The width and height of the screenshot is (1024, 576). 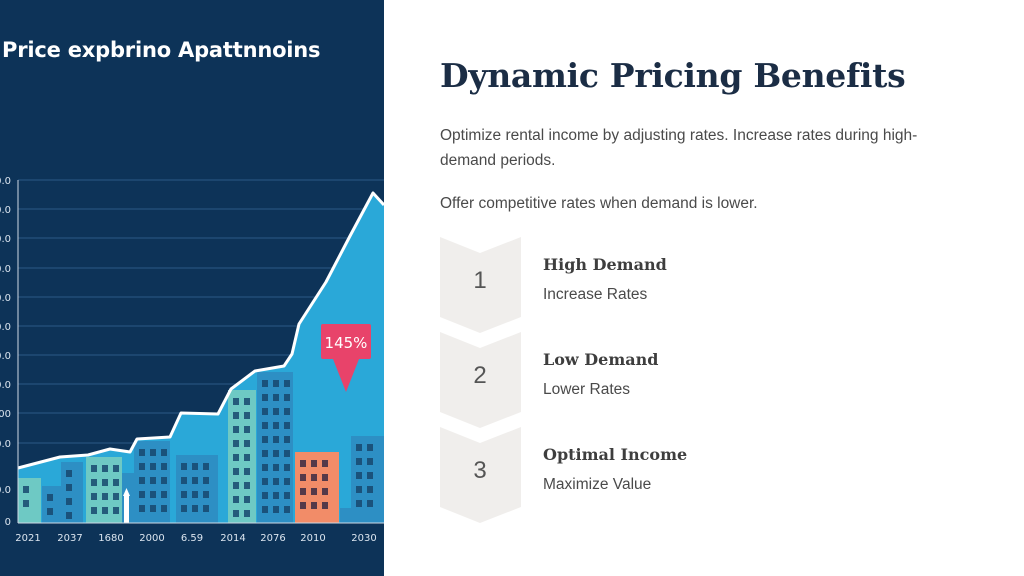 I want to click on x-tick-label: 2076, so click(x=272, y=538).